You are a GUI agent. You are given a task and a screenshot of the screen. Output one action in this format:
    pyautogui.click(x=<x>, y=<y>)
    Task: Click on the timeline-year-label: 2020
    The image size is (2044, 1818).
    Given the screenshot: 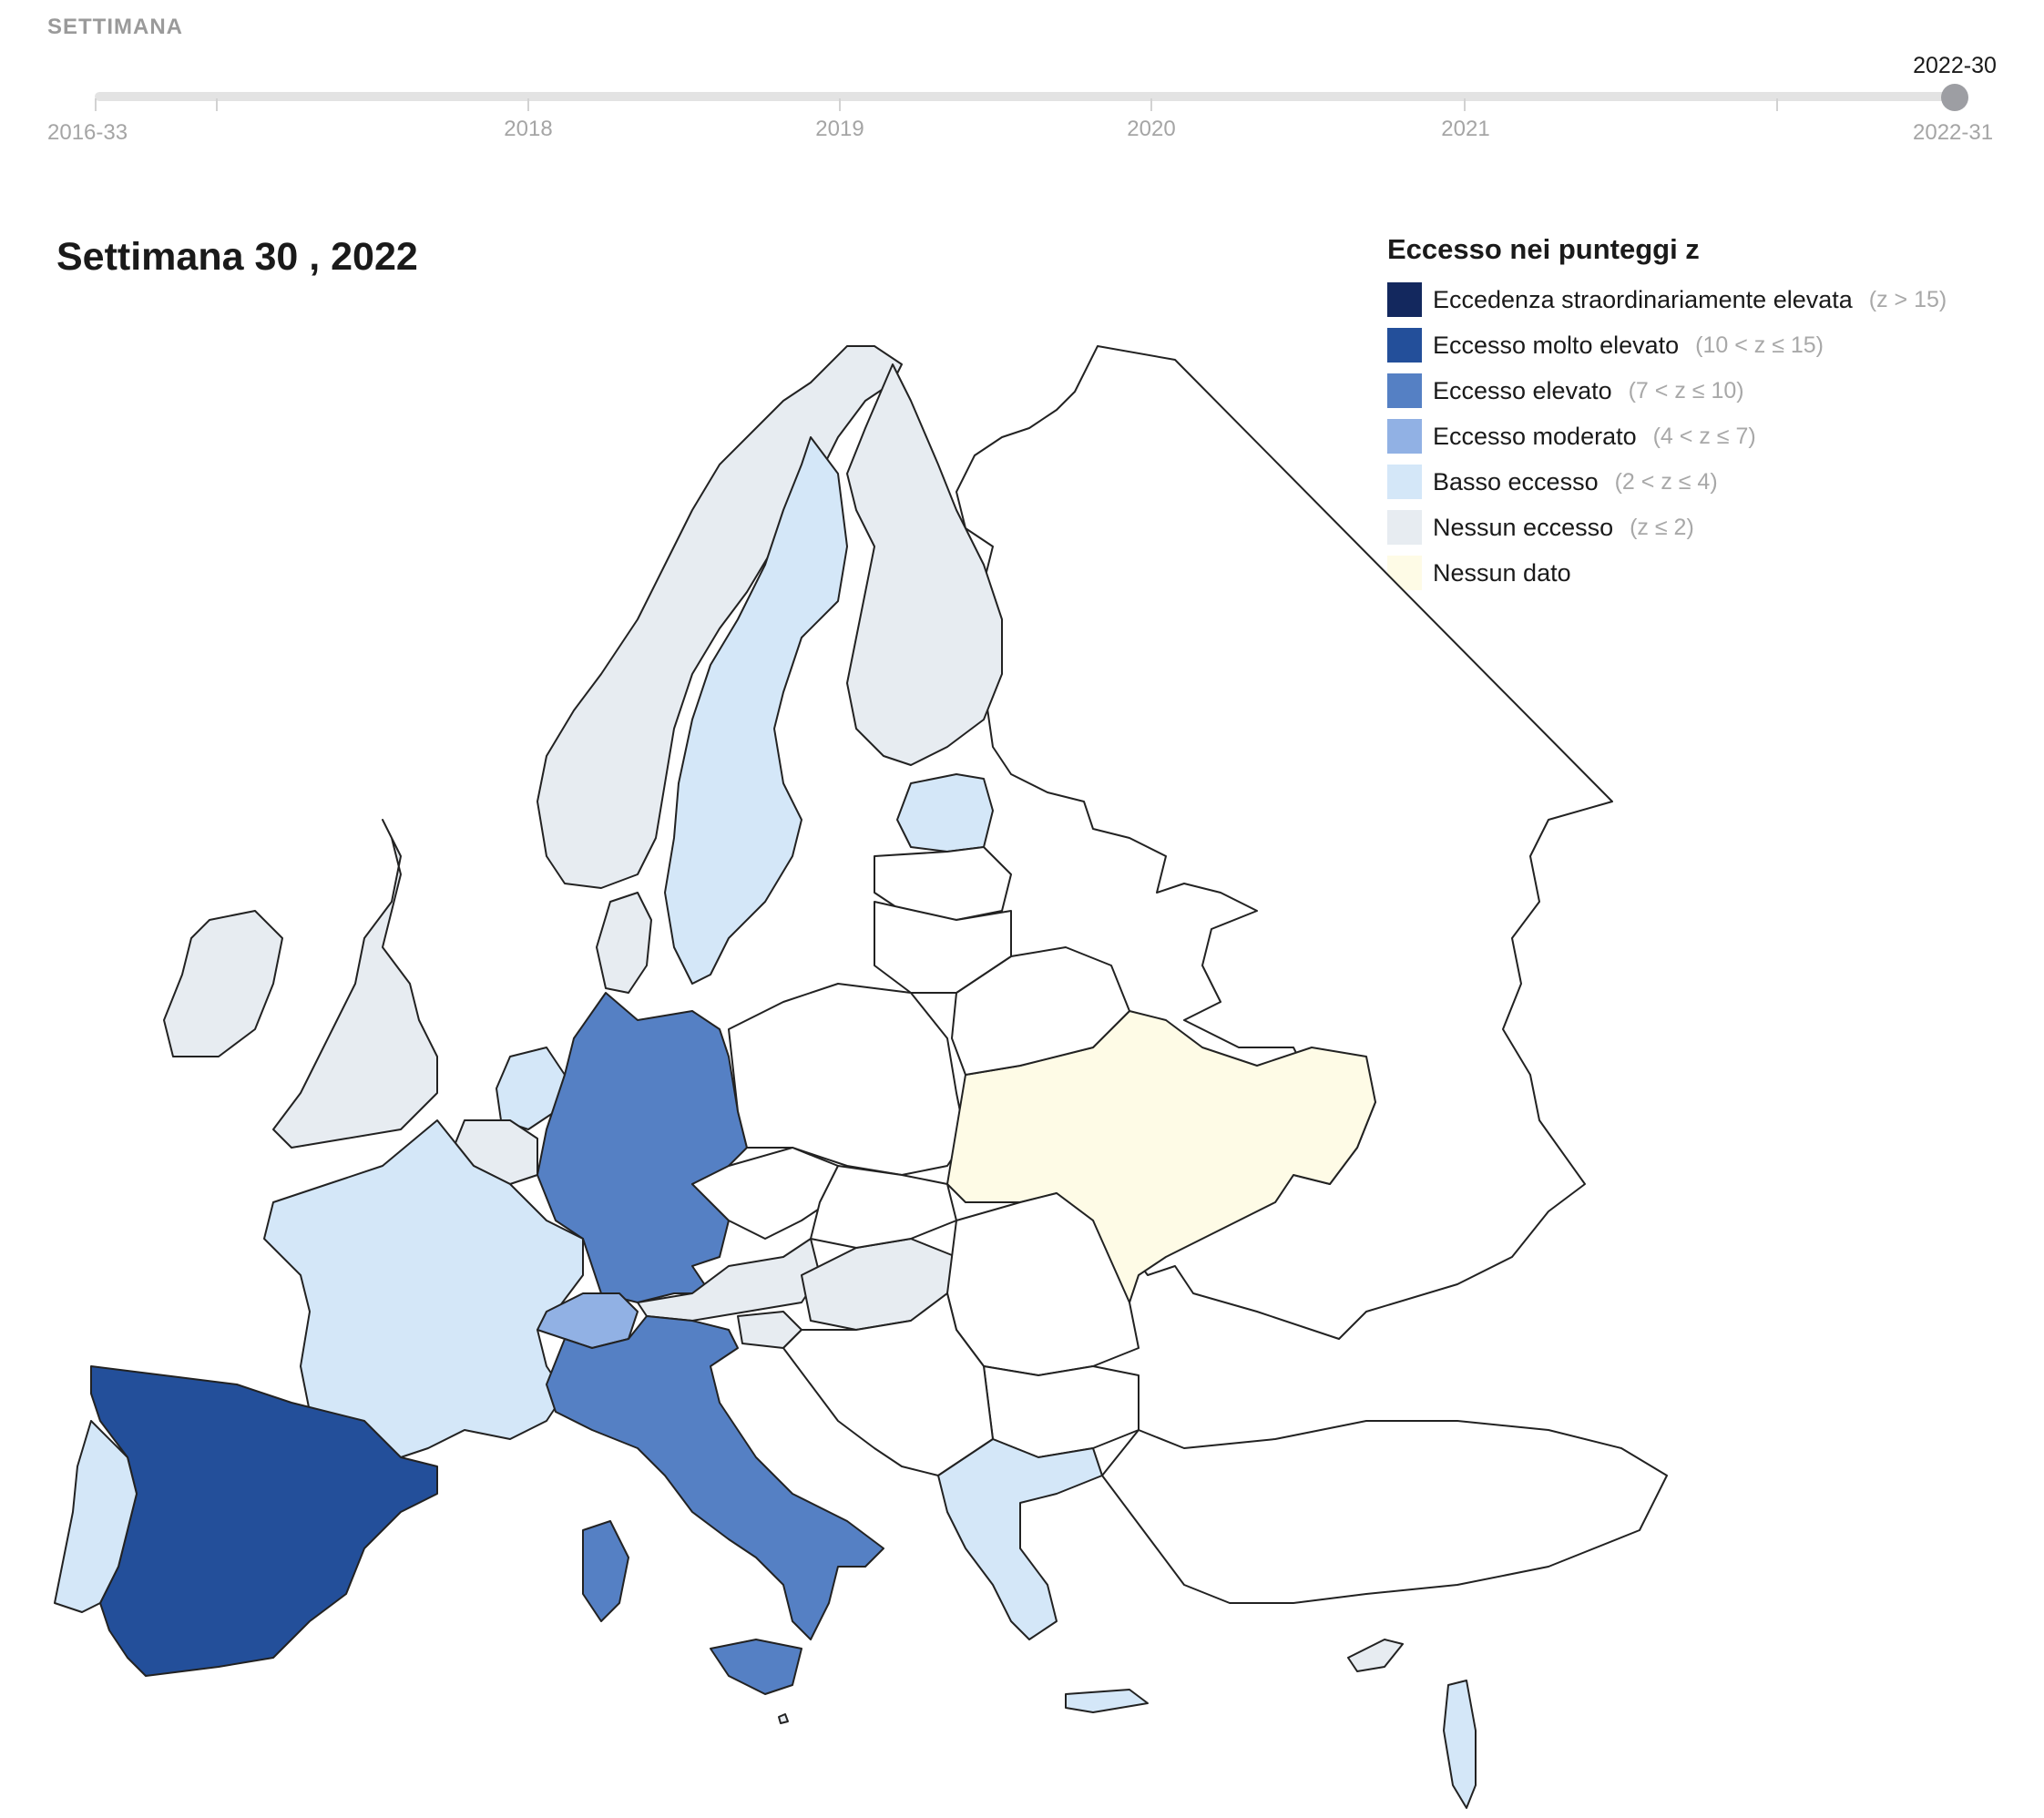 What is the action you would take?
    pyautogui.click(x=1151, y=129)
    